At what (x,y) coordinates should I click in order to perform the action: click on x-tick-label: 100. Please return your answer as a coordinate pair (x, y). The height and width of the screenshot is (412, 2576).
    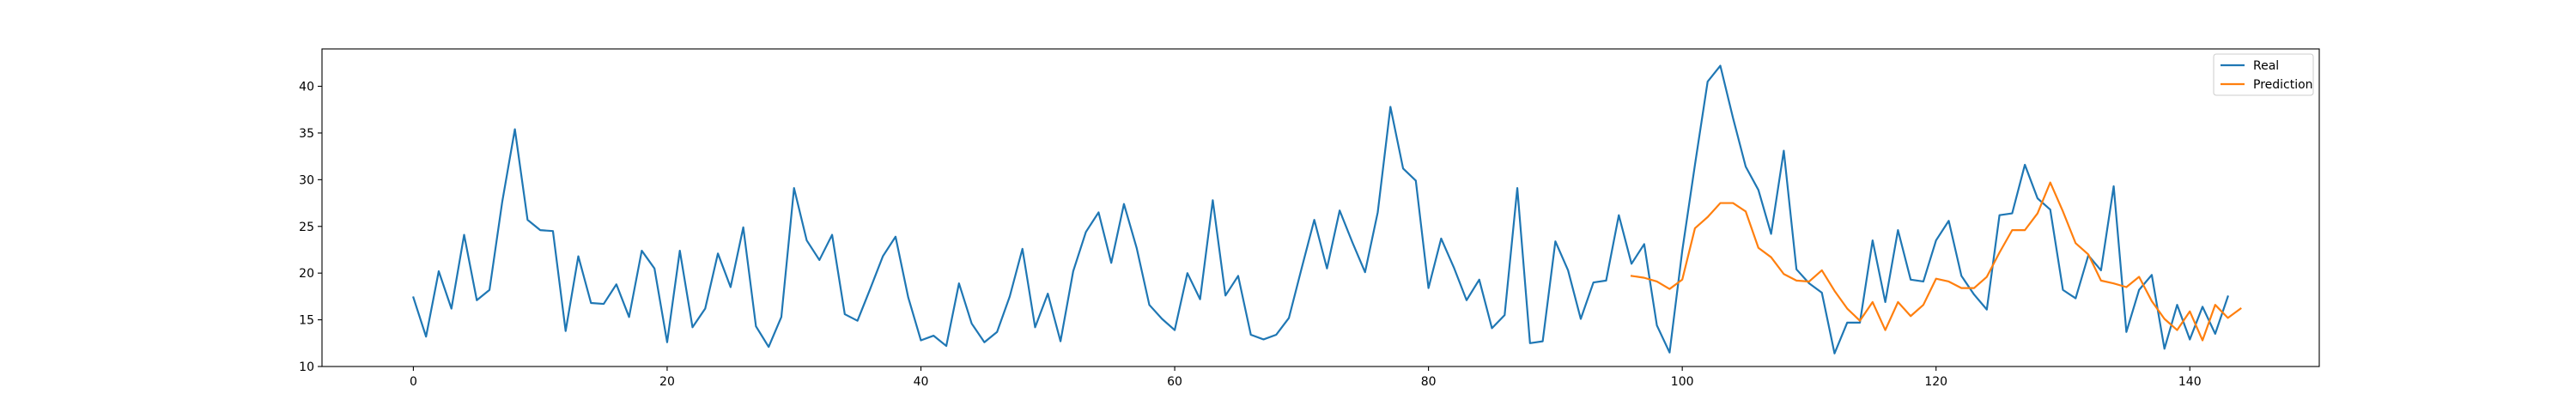
    Looking at the image, I should click on (1682, 382).